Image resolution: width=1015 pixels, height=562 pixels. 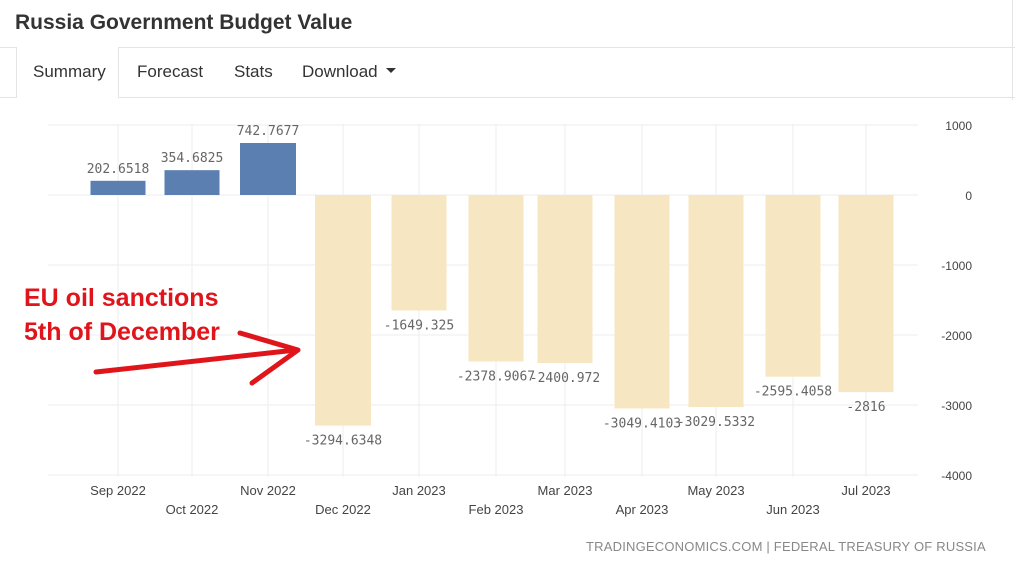 I want to click on data-label: -1649.325, so click(x=419, y=325).